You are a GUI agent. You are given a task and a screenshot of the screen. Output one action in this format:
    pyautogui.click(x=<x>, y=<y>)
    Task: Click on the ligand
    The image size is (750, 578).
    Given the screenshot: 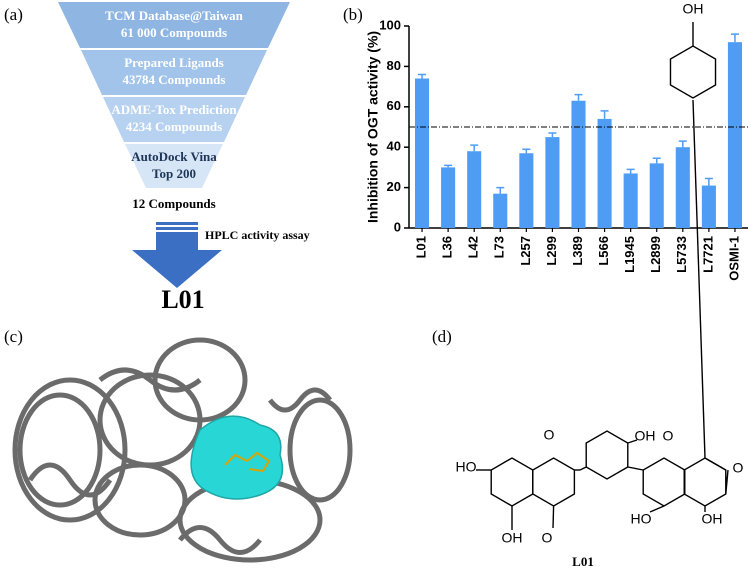 What is the action you would take?
    pyautogui.click(x=247, y=462)
    